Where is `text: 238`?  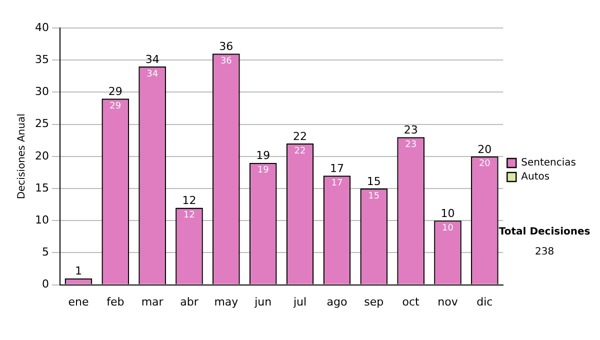 text: 238 is located at coordinates (544, 252).